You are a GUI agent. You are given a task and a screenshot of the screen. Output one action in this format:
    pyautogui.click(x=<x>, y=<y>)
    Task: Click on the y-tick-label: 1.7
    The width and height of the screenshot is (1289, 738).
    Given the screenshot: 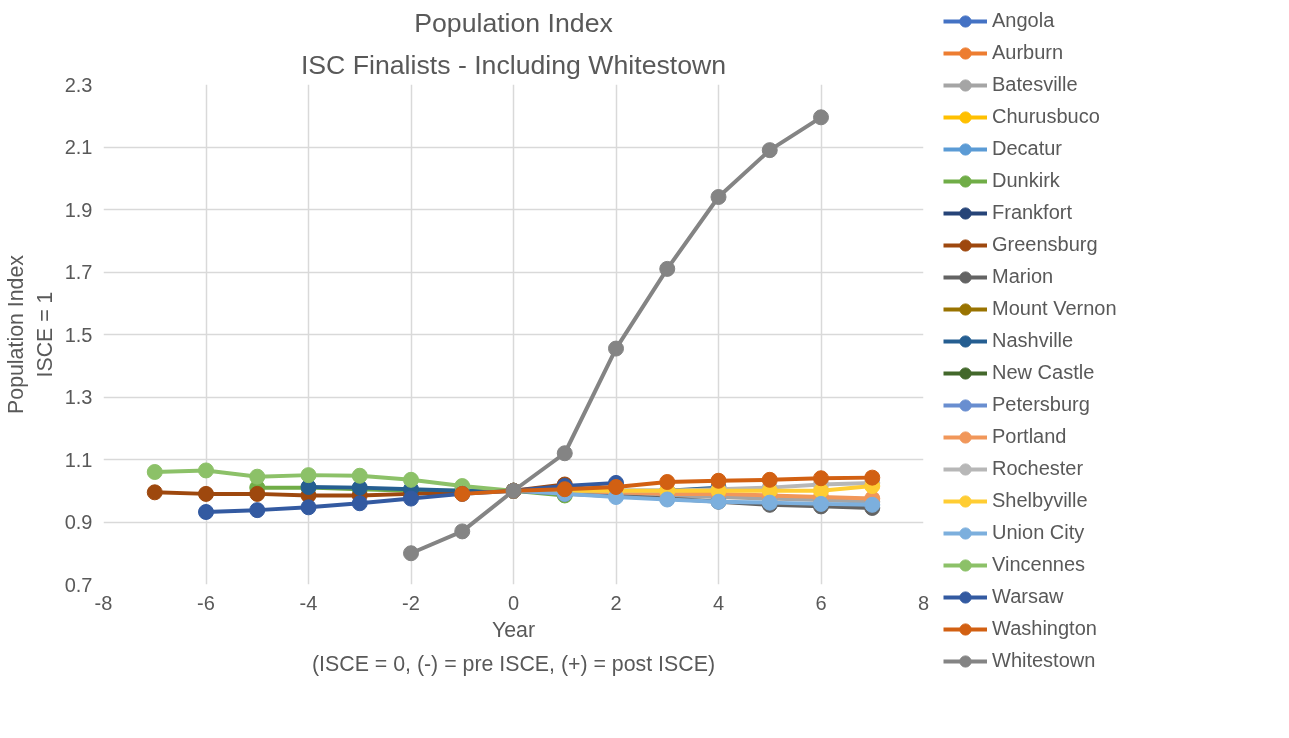 What is the action you would take?
    pyautogui.click(x=78, y=272)
    